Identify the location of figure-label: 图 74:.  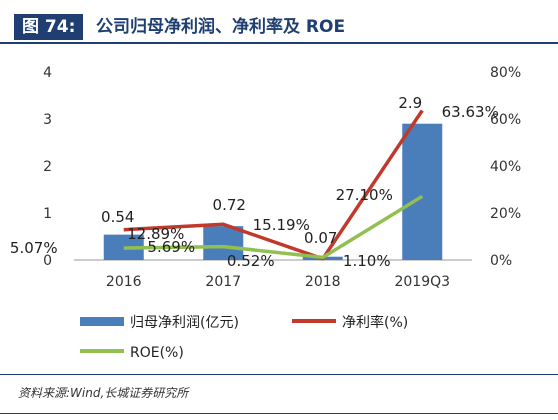
(49, 27).